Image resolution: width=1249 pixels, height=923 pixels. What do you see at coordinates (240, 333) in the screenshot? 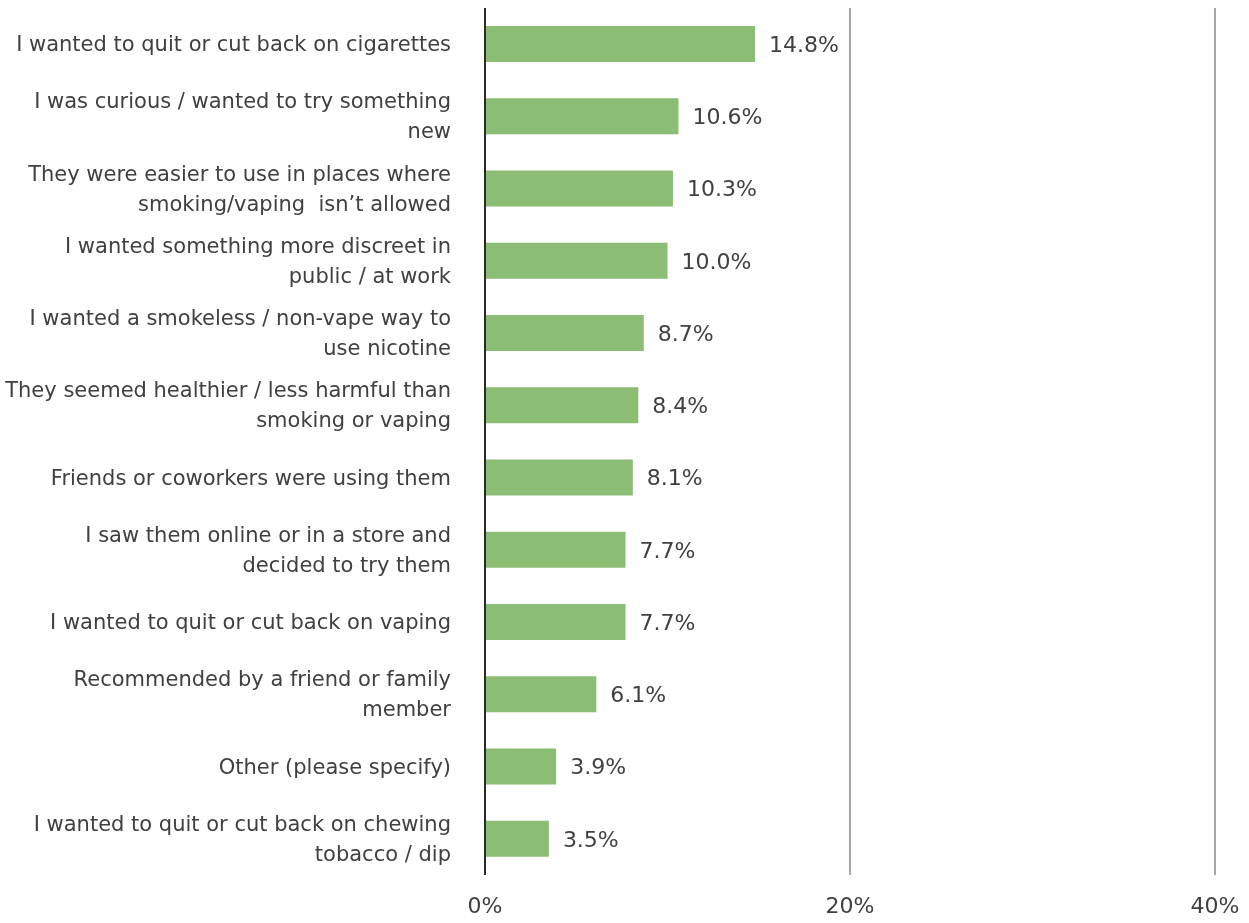
I see `y-tick-label: I wanted a smokeless / non-vape way to use nicotine` at bounding box center [240, 333].